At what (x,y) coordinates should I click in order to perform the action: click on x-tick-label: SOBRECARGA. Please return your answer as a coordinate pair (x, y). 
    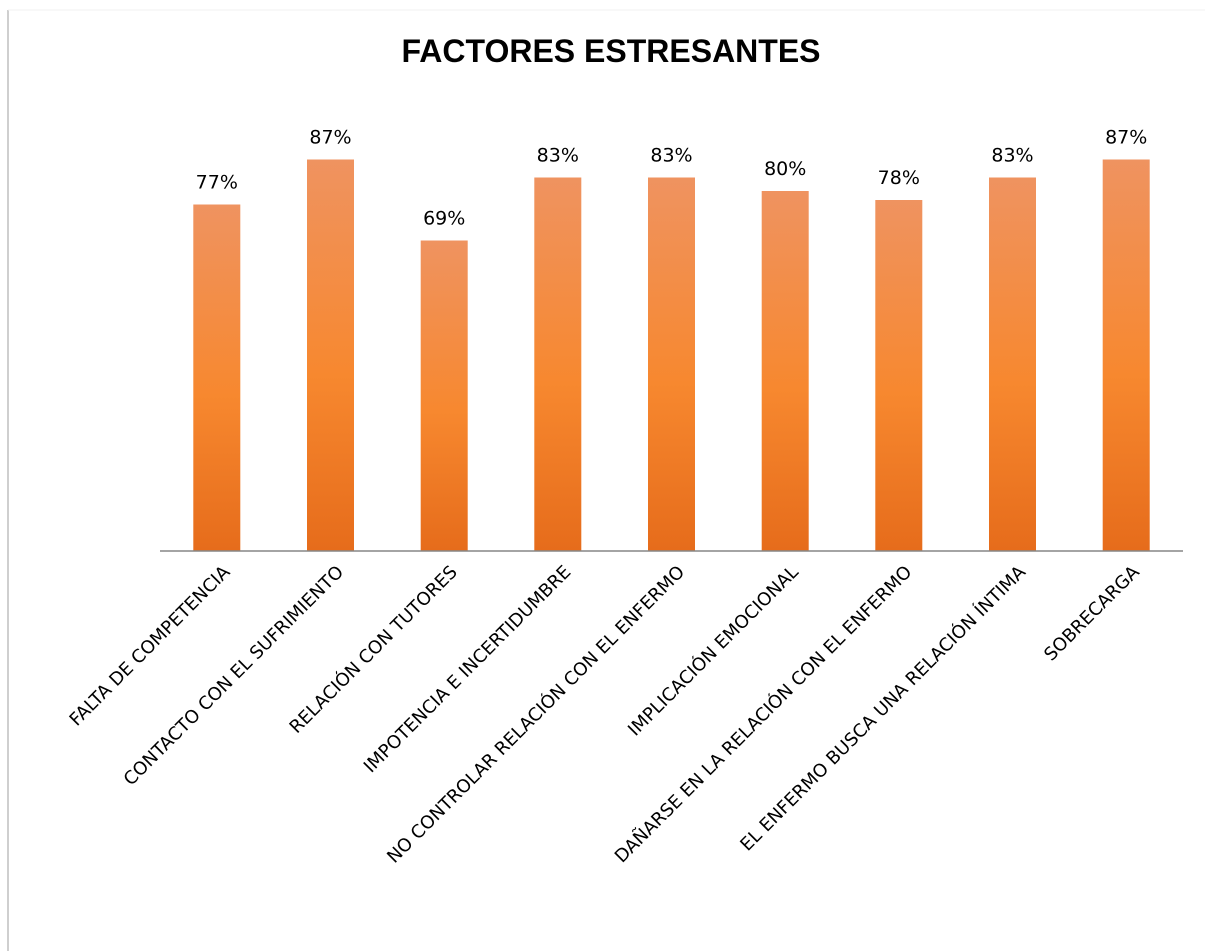
    Looking at the image, I should click on (1092, 613).